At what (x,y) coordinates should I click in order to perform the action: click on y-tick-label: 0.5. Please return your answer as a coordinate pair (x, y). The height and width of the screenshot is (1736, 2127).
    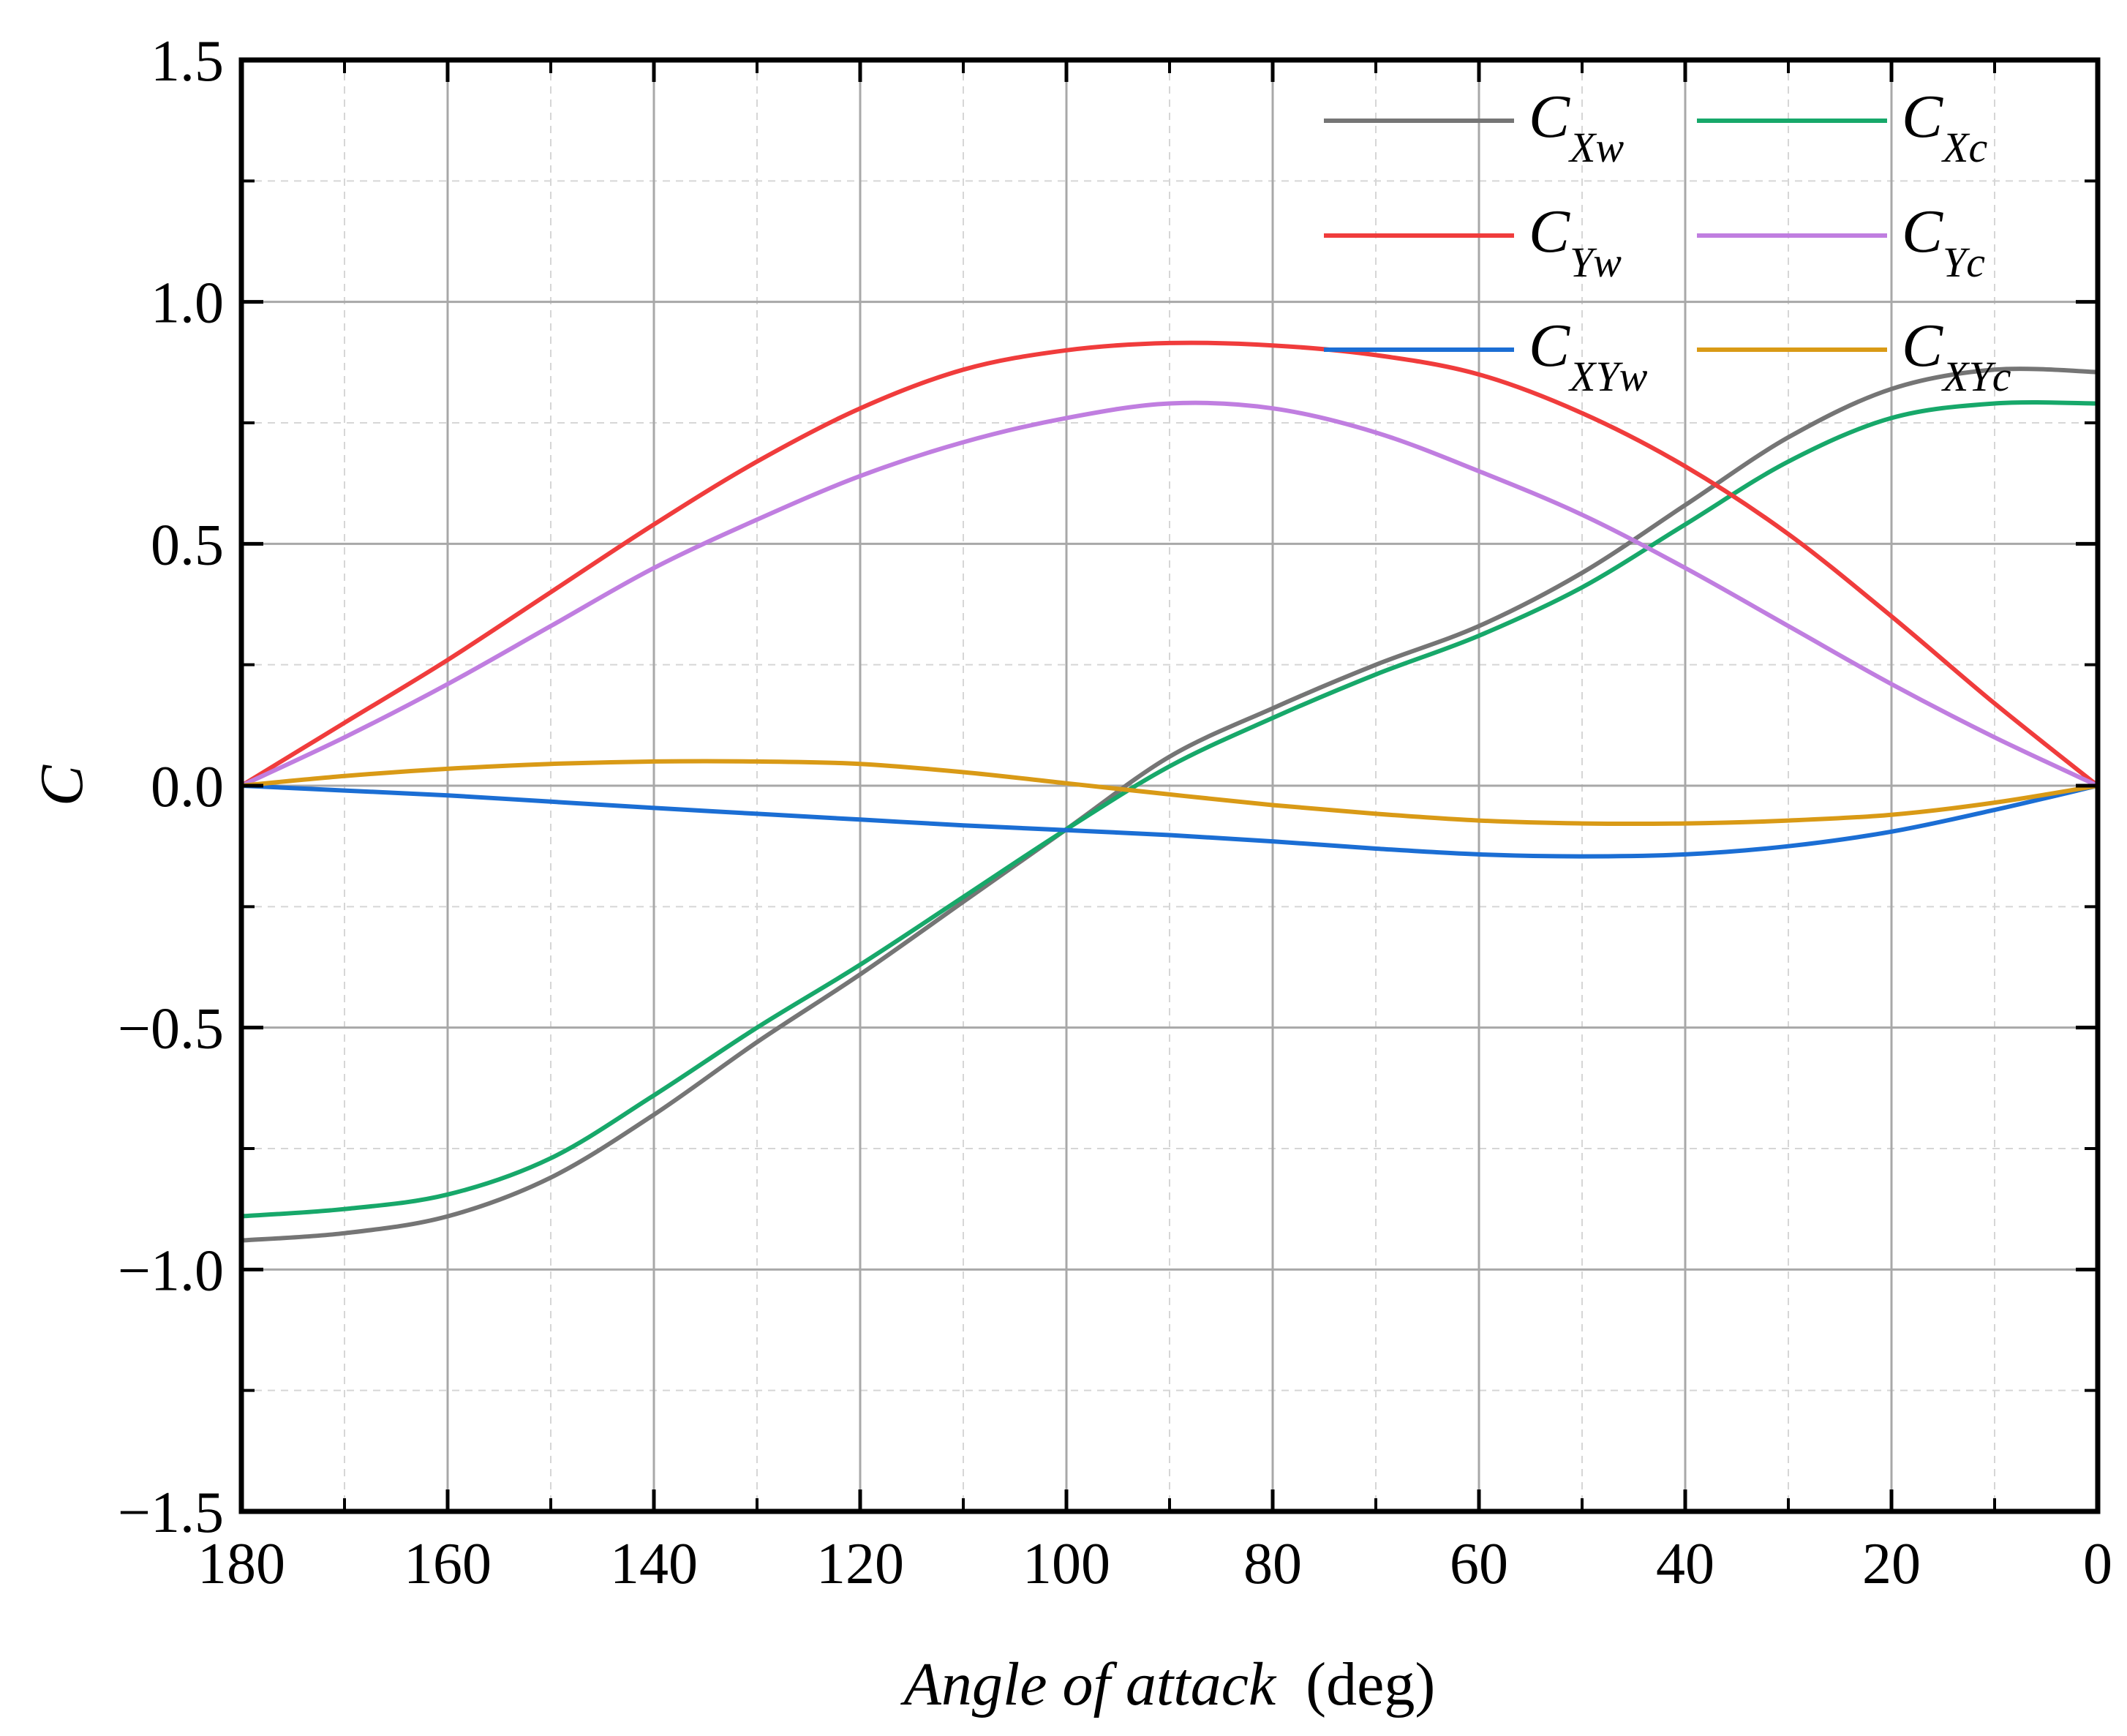
    Looking at the image, I should click on (188, 545).